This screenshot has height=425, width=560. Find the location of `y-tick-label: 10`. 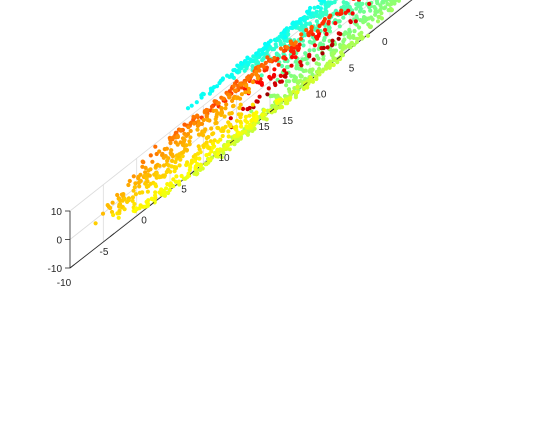

y-tick-label: 10 is located at coordinates (321, 95).